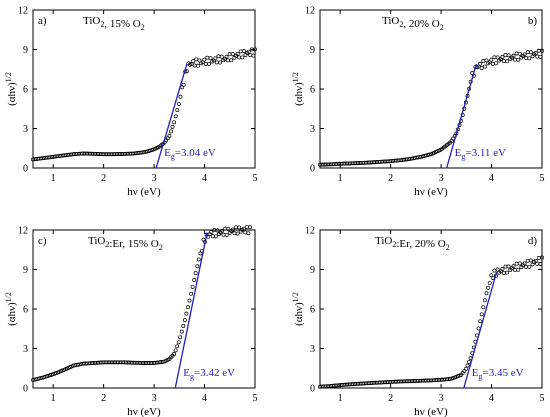 This screenshot has height=417, width=550. I want to click on y-axis-label: (αhν)1/2, so click(298, 89).